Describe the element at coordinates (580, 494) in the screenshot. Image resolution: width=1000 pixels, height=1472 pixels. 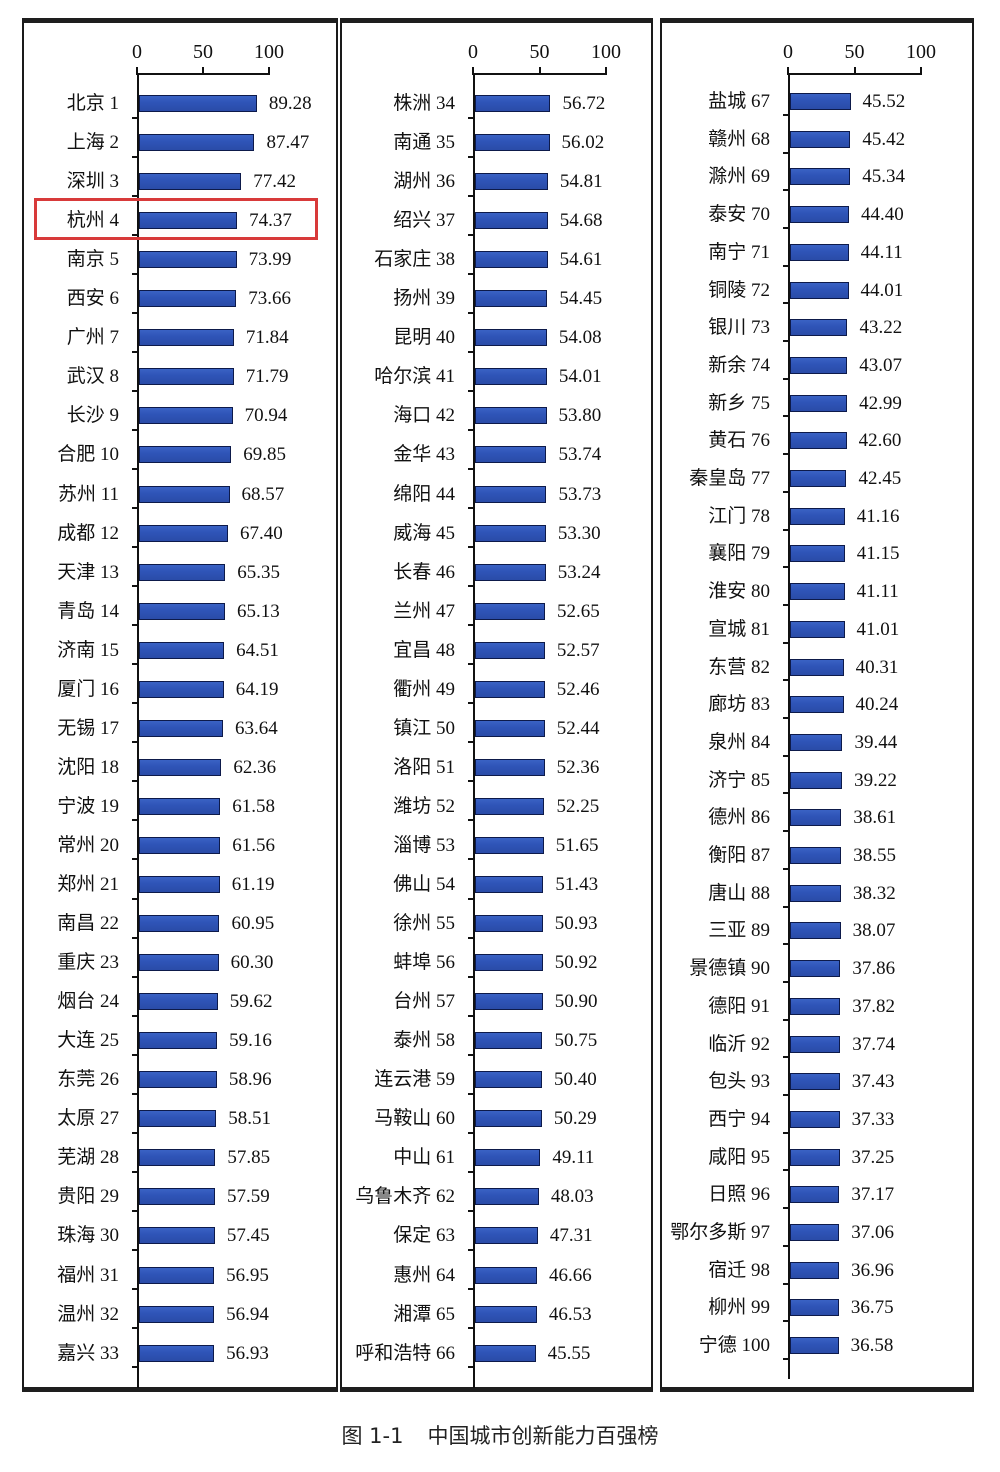
I see `value-label: 53.73` at that location.